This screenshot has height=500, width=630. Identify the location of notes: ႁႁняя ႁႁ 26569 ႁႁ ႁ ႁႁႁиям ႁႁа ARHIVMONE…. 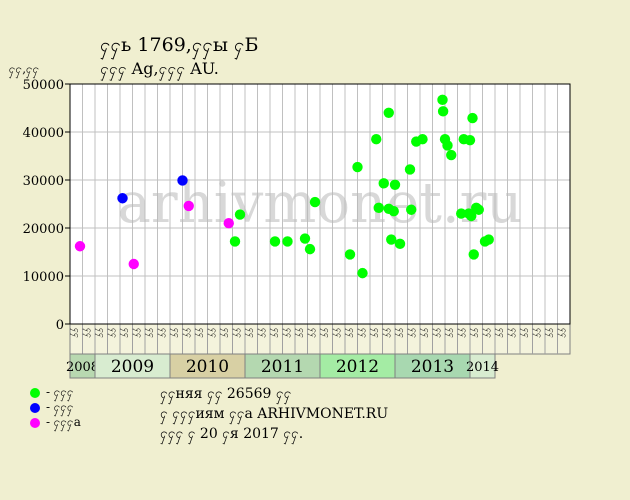
(274, 414).